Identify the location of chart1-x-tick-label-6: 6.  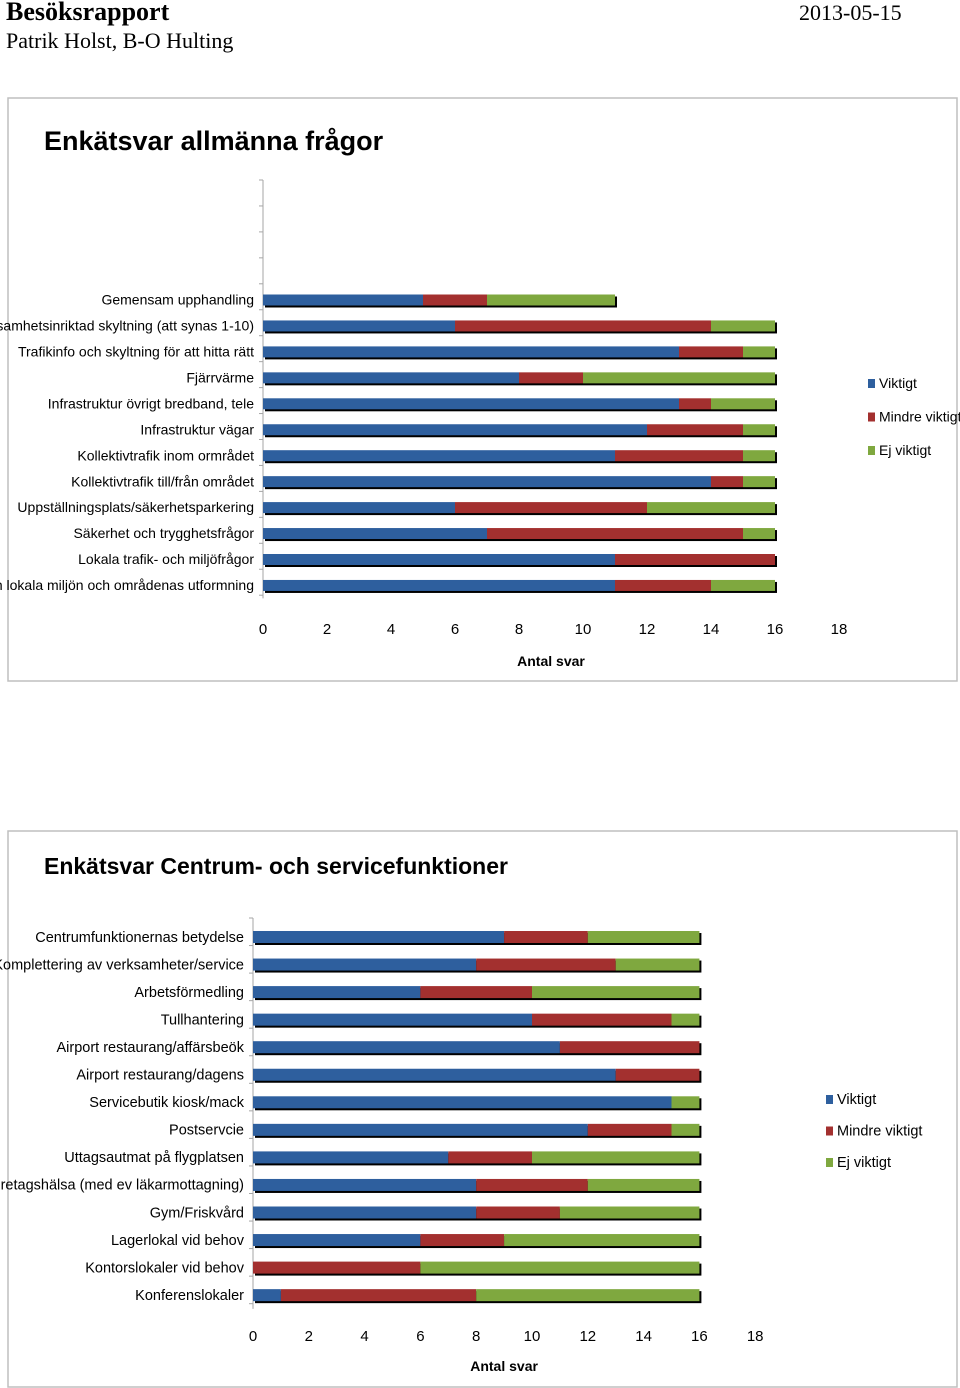
(455, 629).